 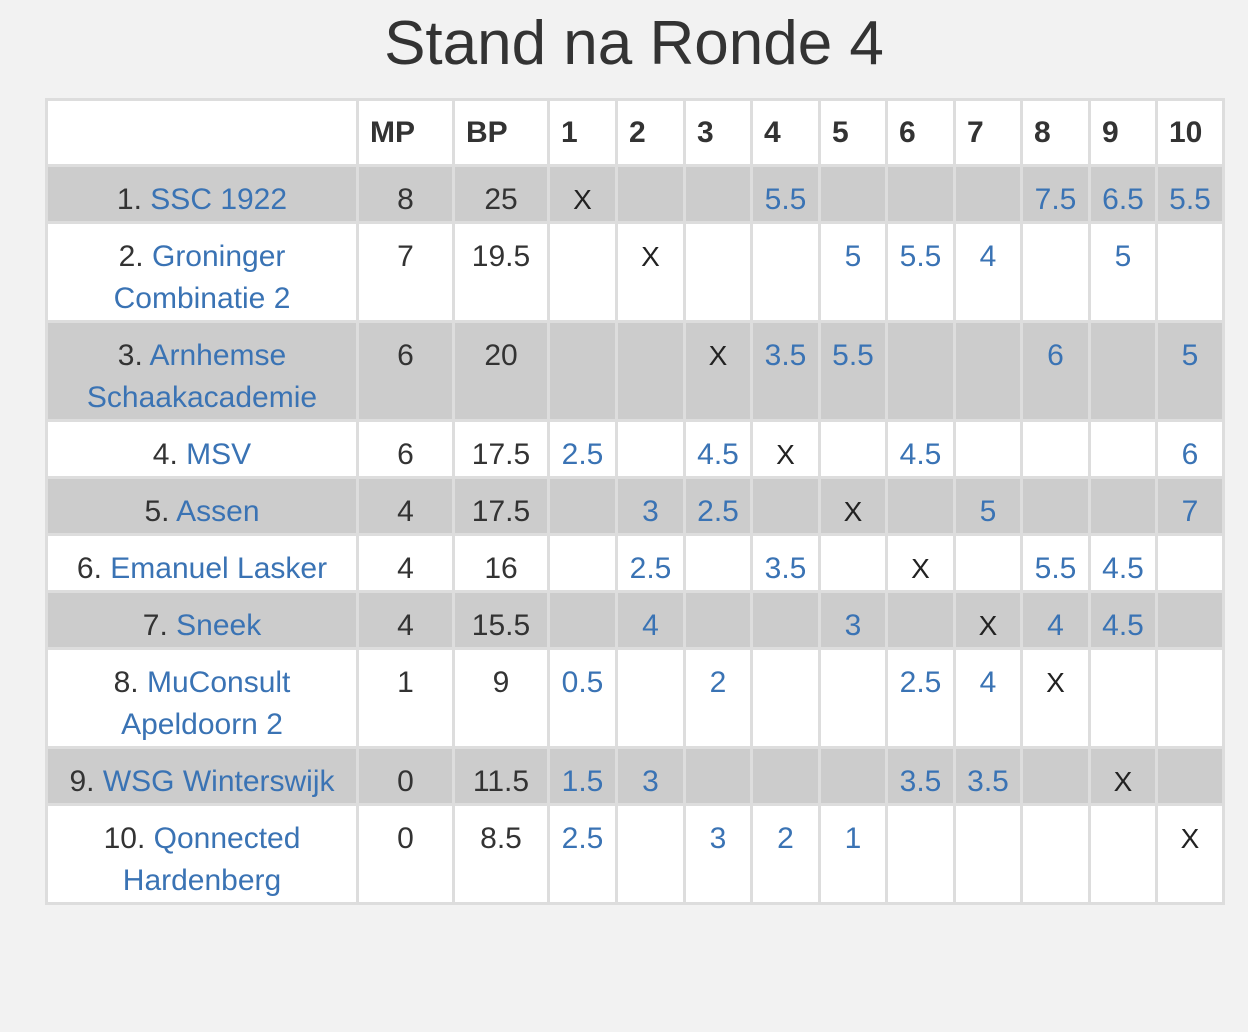 What do you see at coordinates (1190, 132) in the screenshot?
I see `header-col-round-10: 10` at bounding box center [1190, 132].